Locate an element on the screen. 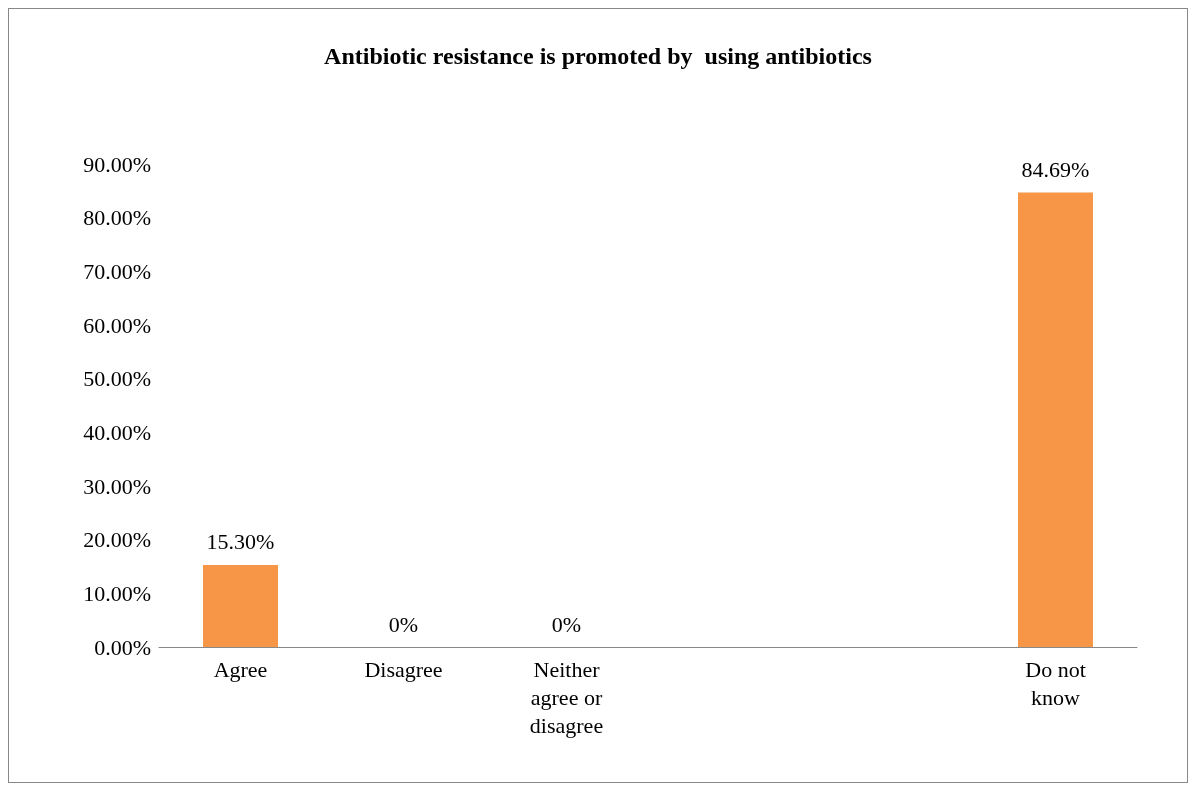 The width and height of the screenshot is (1198, 793). y-tick-label: 90.00% is located at coordinates (117, 164).